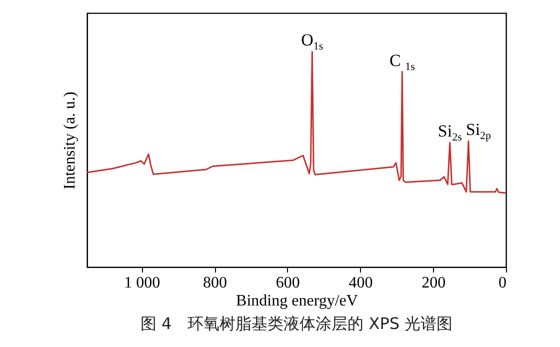  Describe the element at coordinates (142, 283) in the screenshot. I see `x-tick-label: 1 000` at that location.